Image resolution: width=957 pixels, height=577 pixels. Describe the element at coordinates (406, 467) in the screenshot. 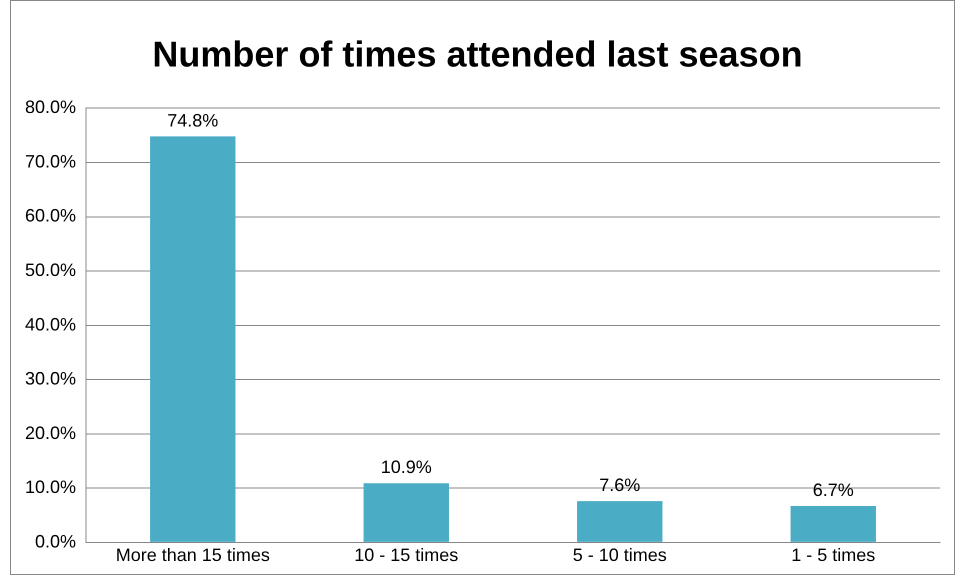

I see `data-label: 10.9%` at that location.